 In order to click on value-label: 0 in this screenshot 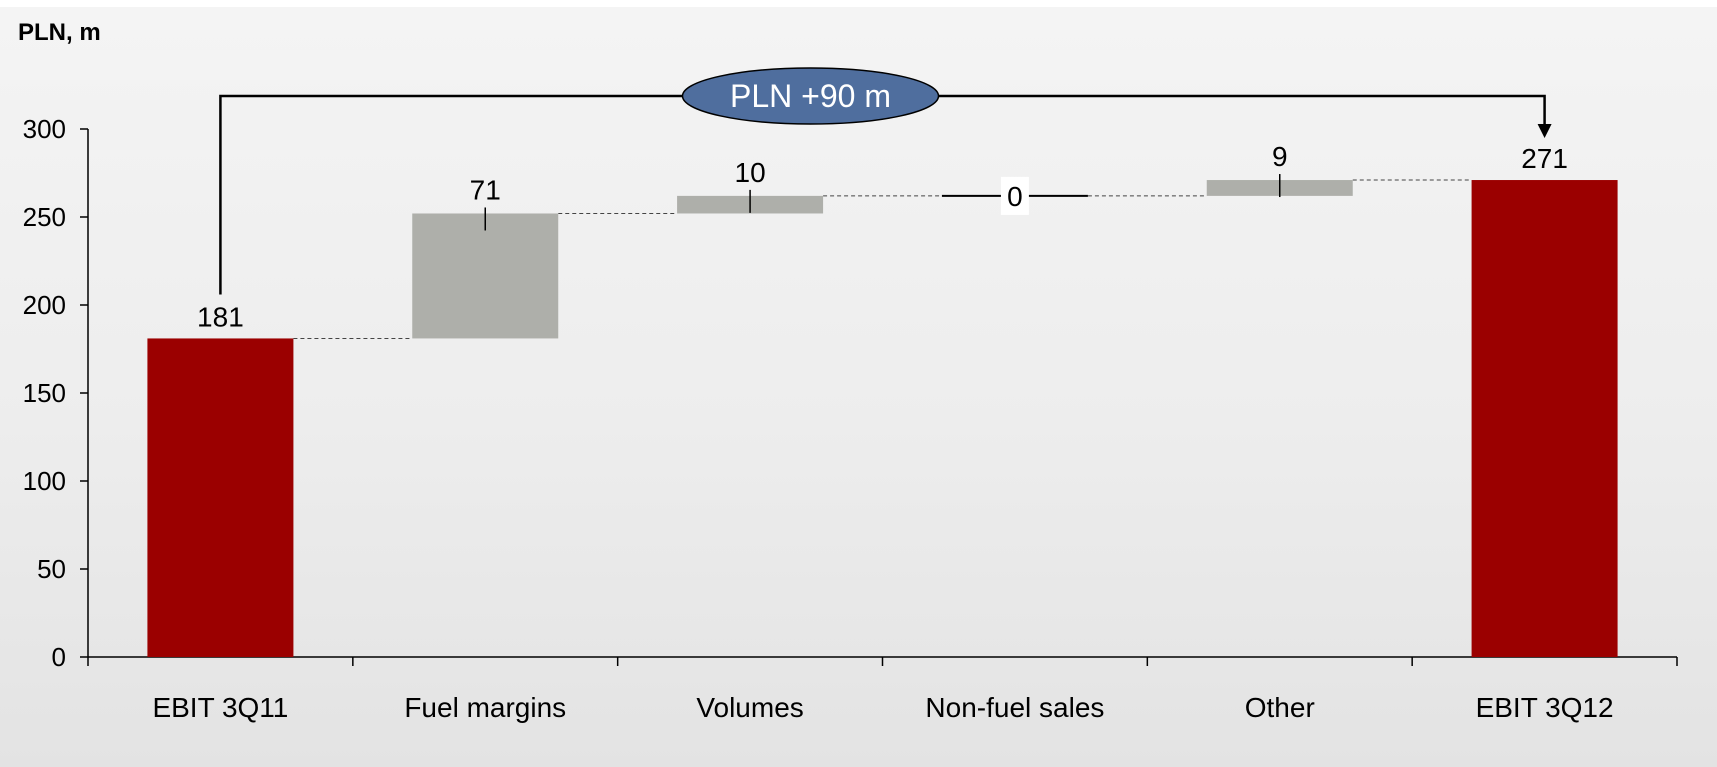, I will do `click(1015, 196)`.